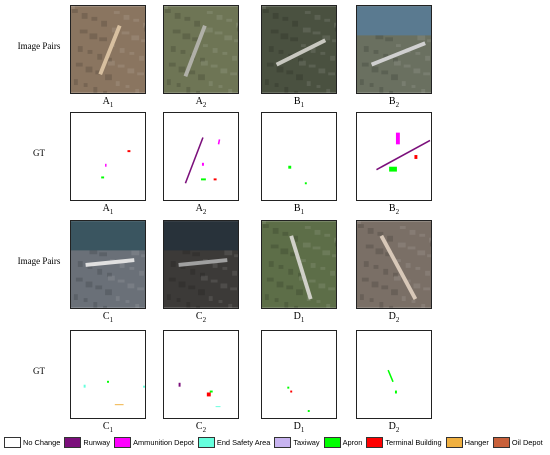 This screenshot has height=455, width=550. I want to click on caption: B1, so click(299, 102).